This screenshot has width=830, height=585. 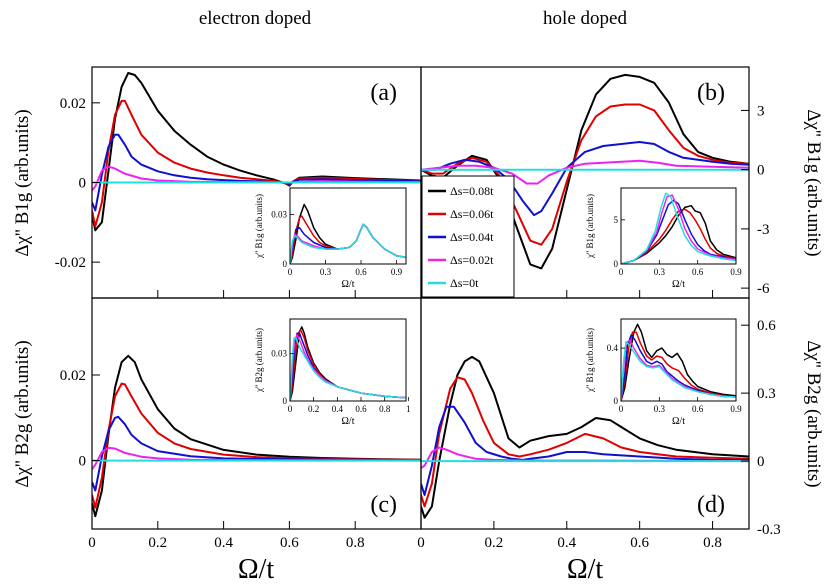 What do you see at coordinates (590, 360) in the screenshot?
I see `inset-ylabel-inset-d: χ'' B1g (arb.units)` at bounding box center [590, 360].